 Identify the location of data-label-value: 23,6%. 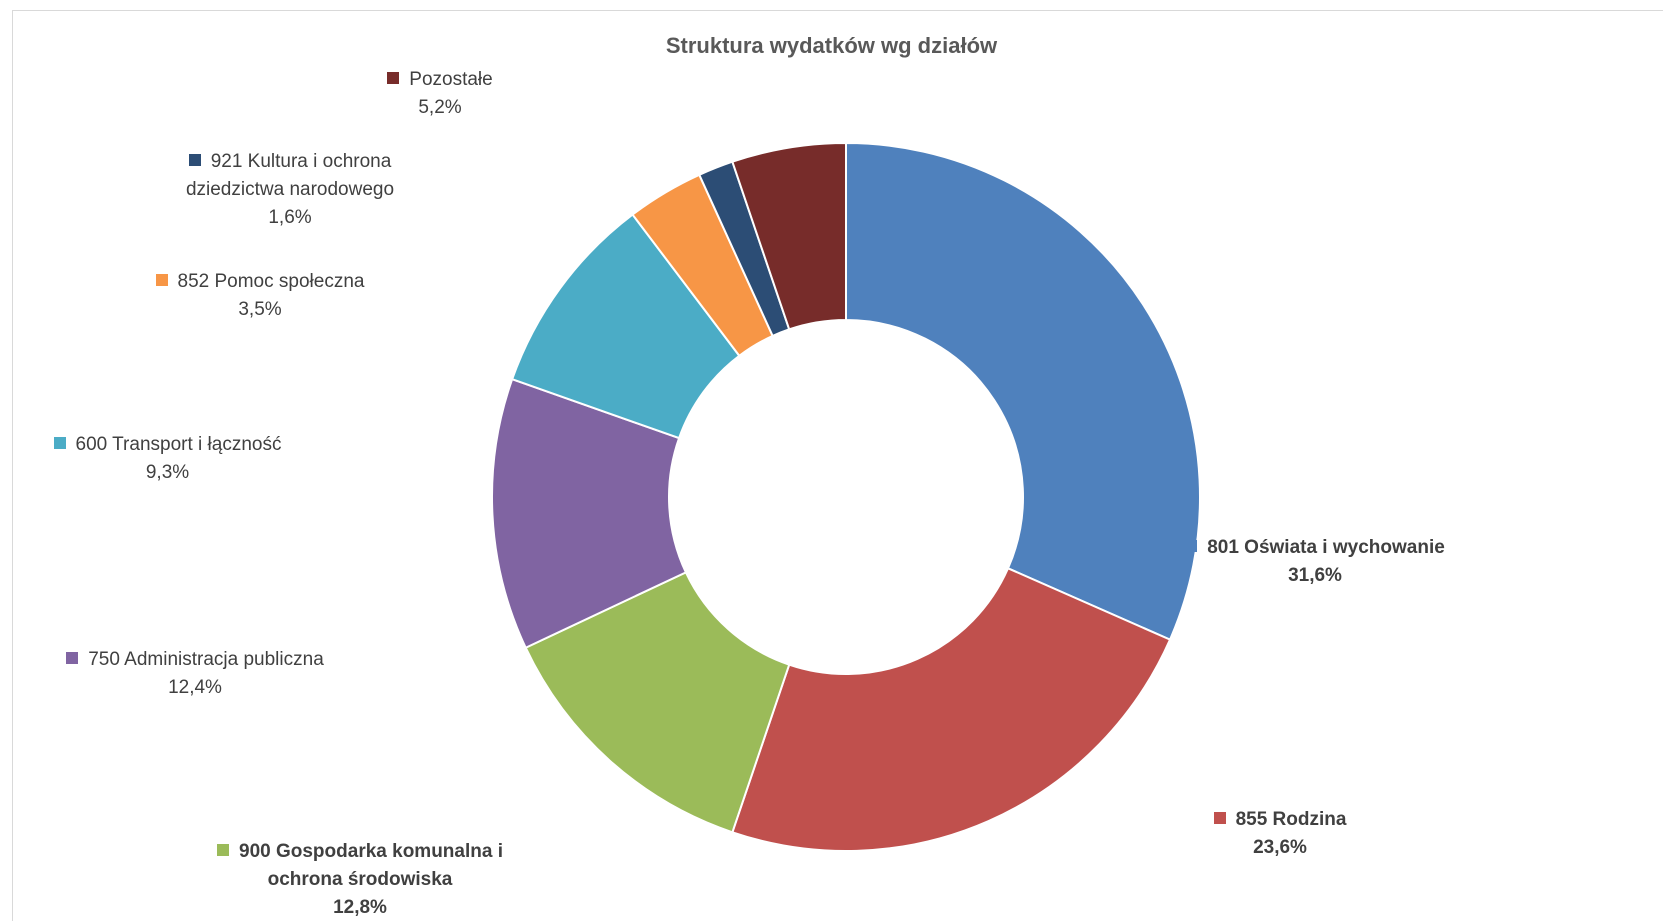
(1280, 847).